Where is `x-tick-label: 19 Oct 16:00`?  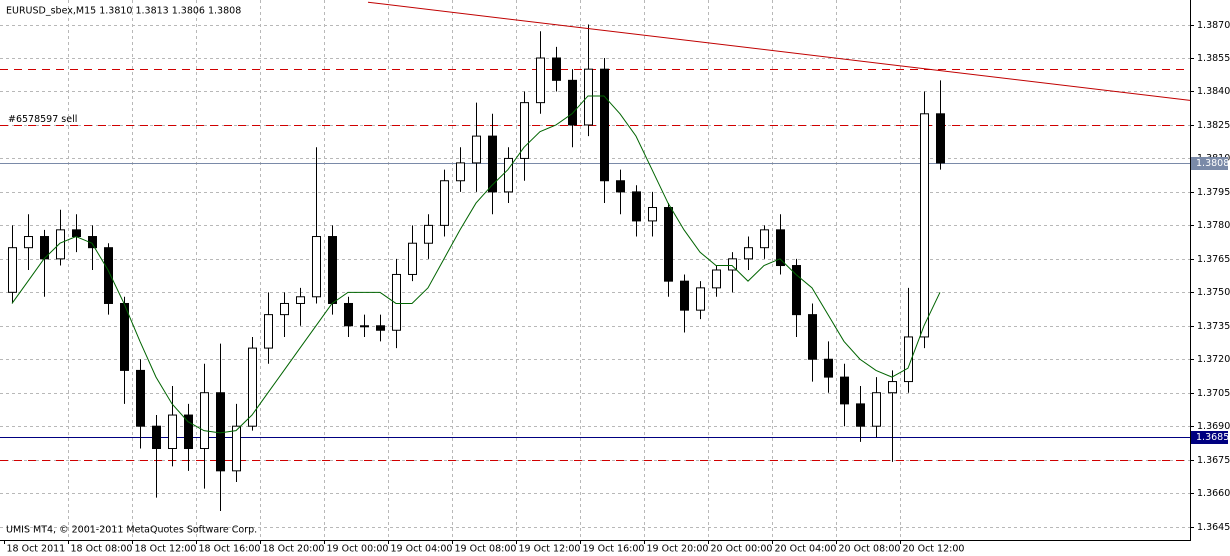 x-tick-label: 19 Oct 16:00 is located at coordinates (614, 549).